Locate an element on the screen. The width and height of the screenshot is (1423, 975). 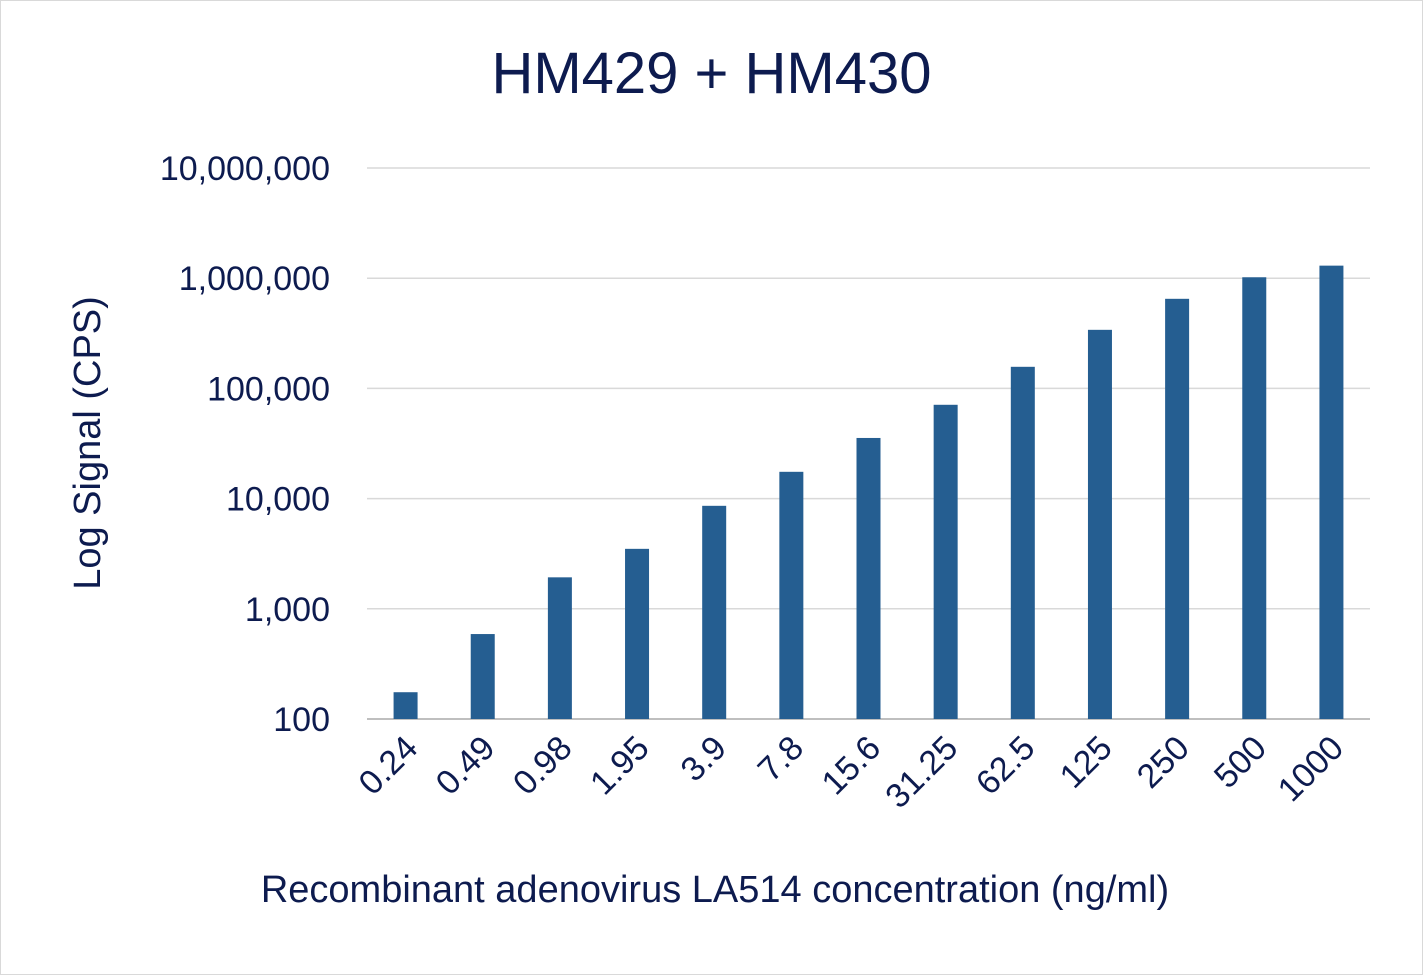
bar-0.49 is located at coordinates (482, 676).